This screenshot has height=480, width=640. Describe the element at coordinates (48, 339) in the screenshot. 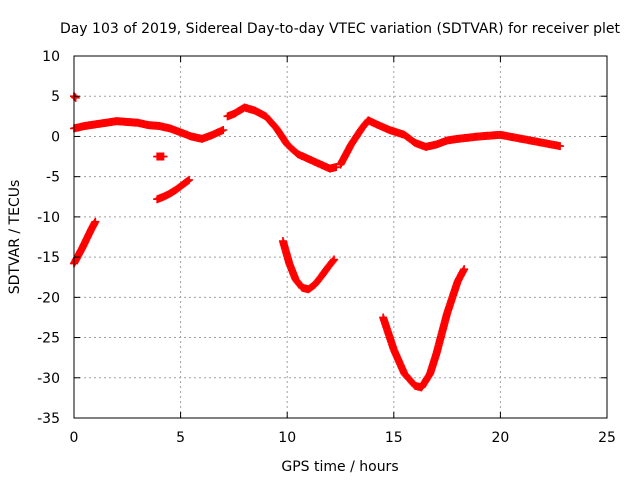

I see `y-tick-label: -25` at that location.